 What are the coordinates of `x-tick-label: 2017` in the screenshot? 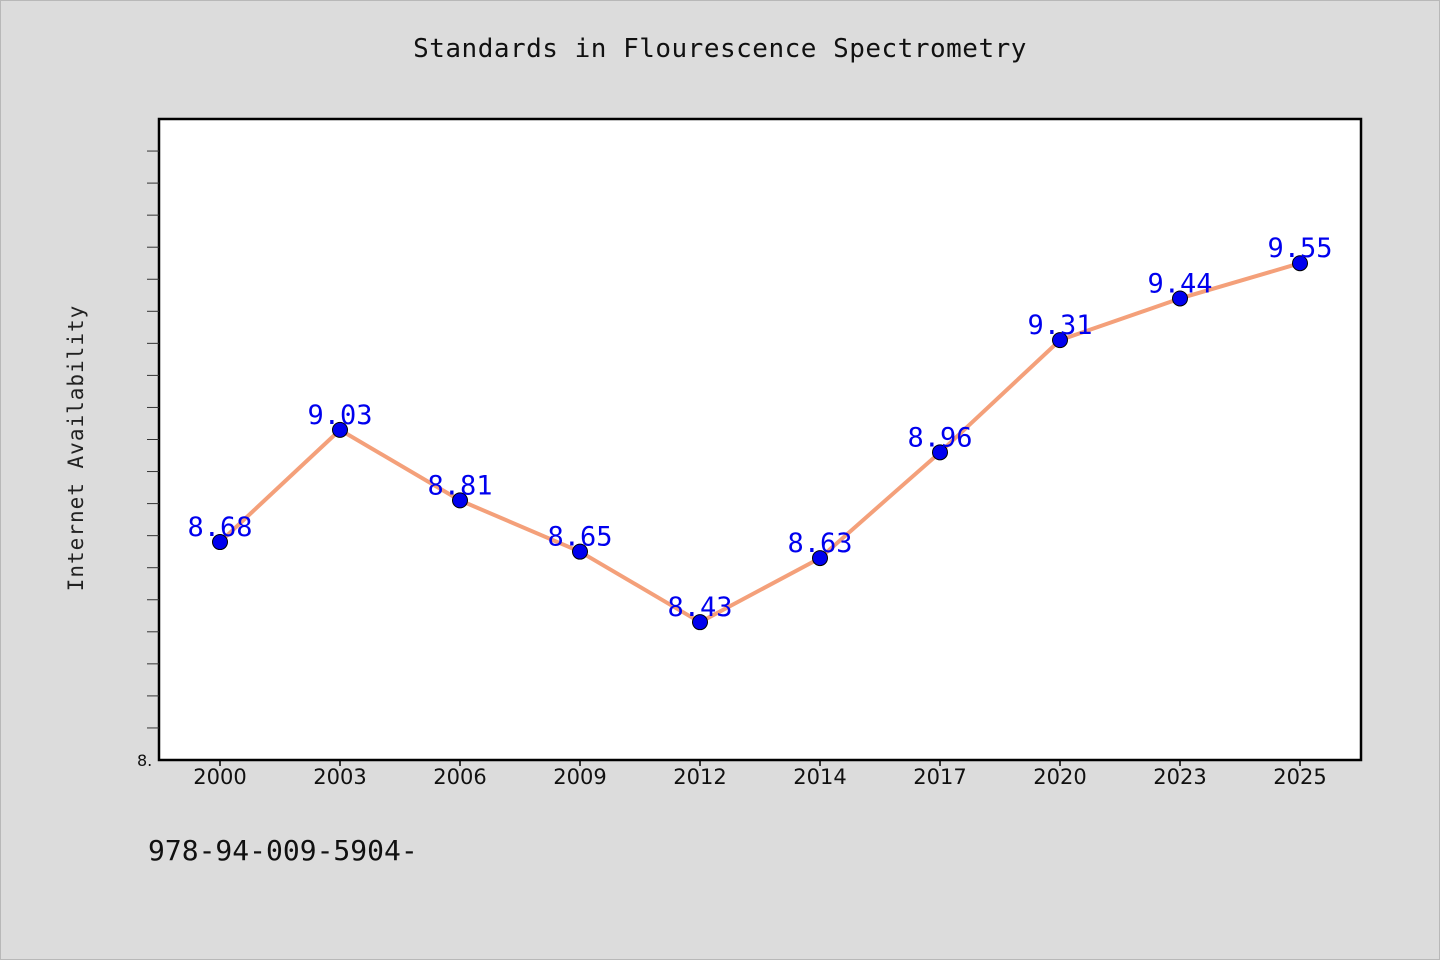 It's located at (939, 777).